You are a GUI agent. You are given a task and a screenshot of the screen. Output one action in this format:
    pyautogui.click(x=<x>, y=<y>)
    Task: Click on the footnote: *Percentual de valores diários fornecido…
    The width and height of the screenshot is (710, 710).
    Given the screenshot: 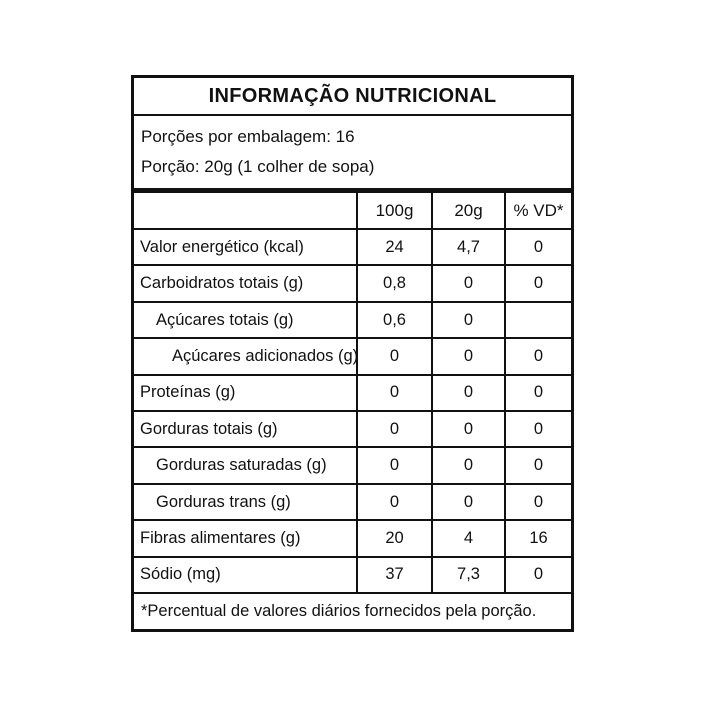 What is the action you would take?
    pyautogui.click(x=352, y=610)
    